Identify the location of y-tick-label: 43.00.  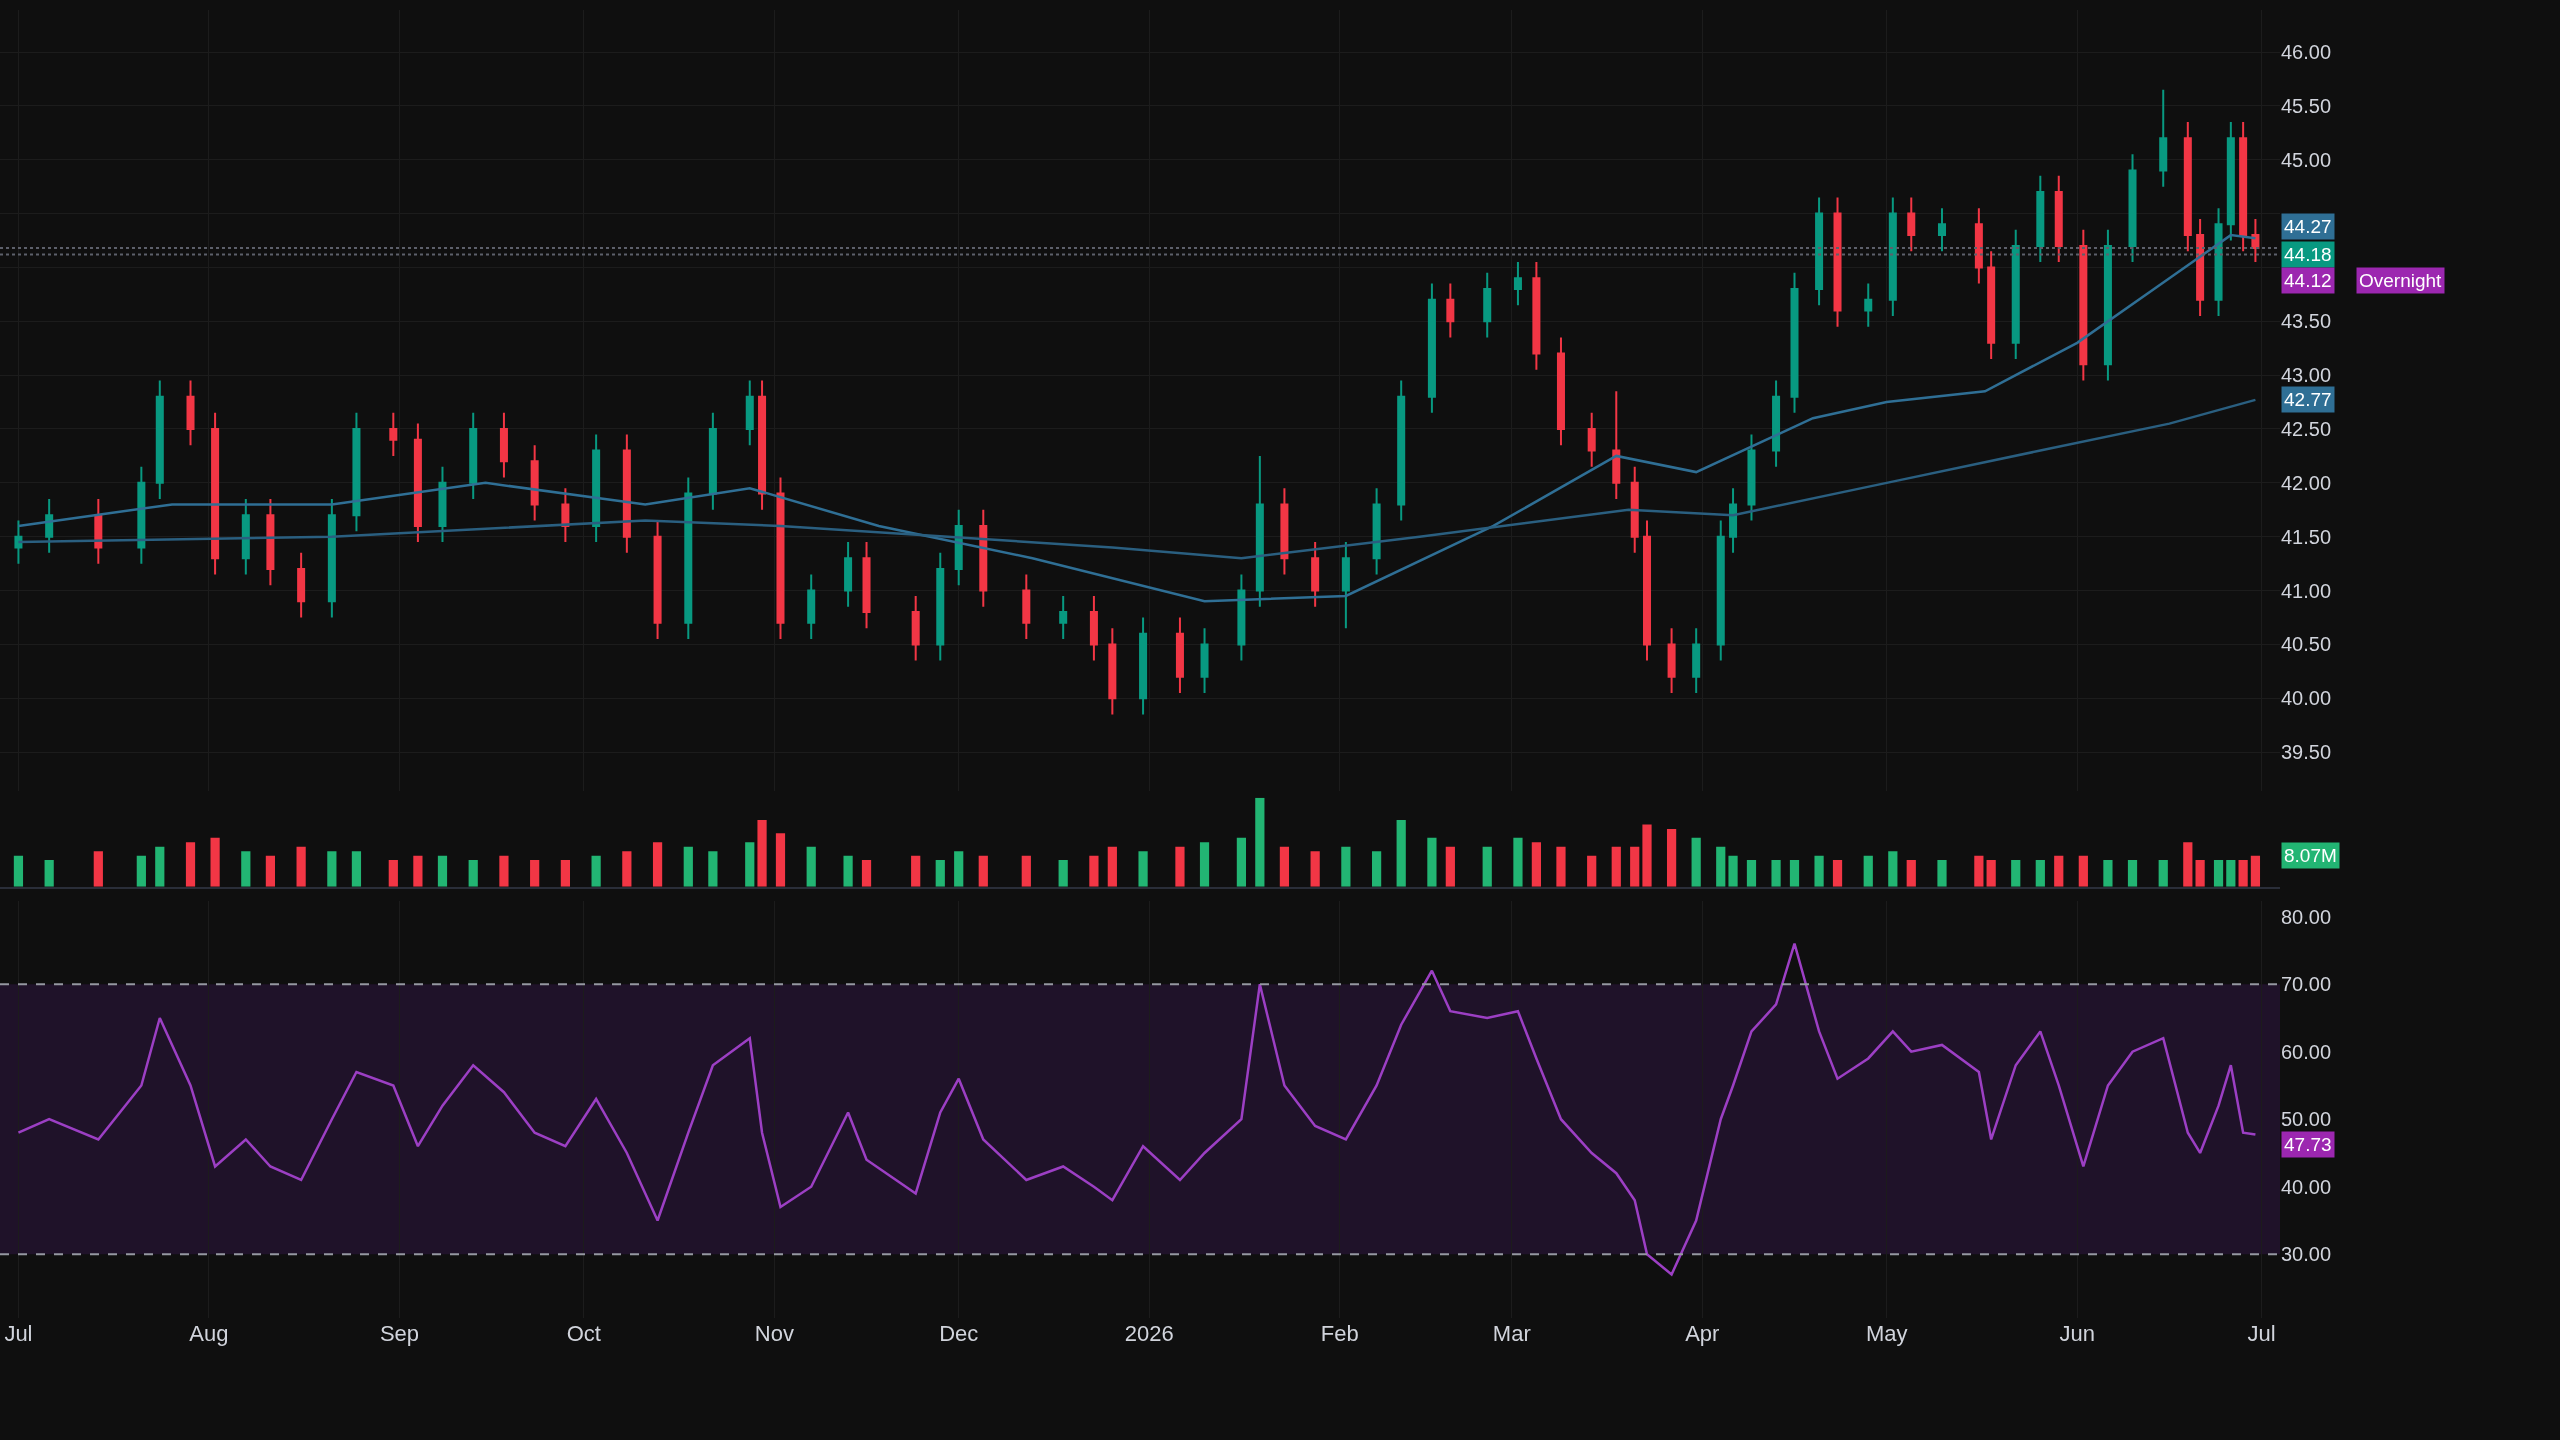
(2306, 375).